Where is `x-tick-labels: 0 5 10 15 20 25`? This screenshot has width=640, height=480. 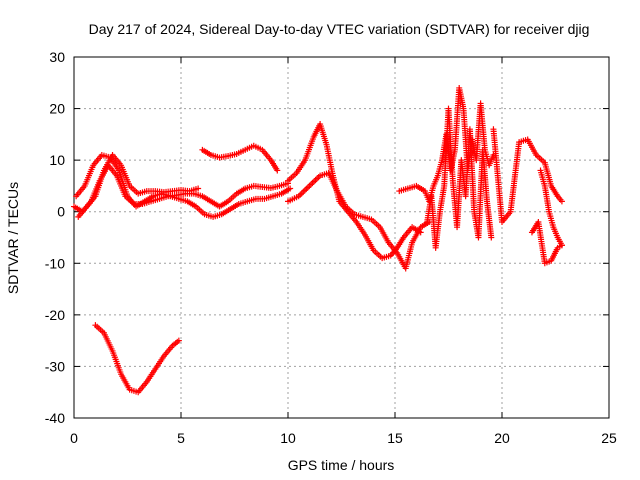 x-tick-labels: 0 5 10 15 20 25 is located at coordinates (343, 438).